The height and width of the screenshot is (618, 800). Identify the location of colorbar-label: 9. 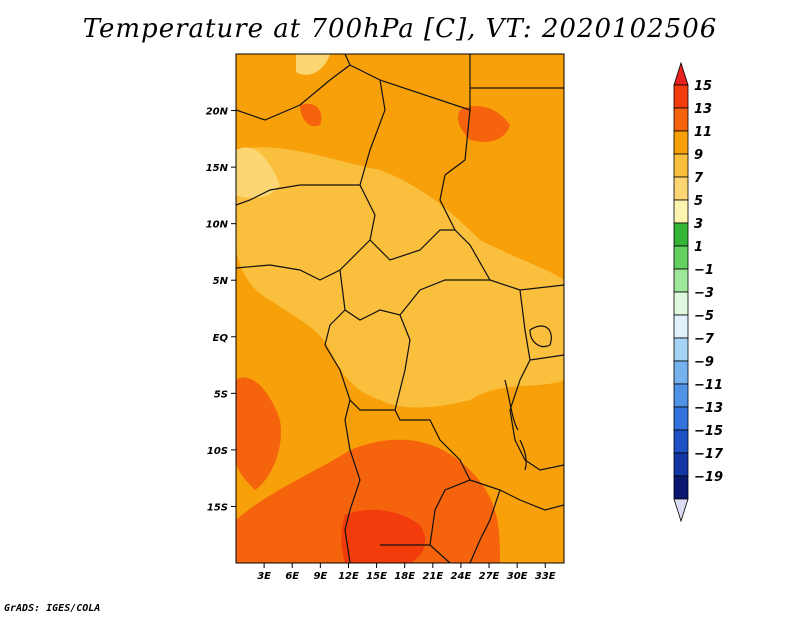
(698, 155).